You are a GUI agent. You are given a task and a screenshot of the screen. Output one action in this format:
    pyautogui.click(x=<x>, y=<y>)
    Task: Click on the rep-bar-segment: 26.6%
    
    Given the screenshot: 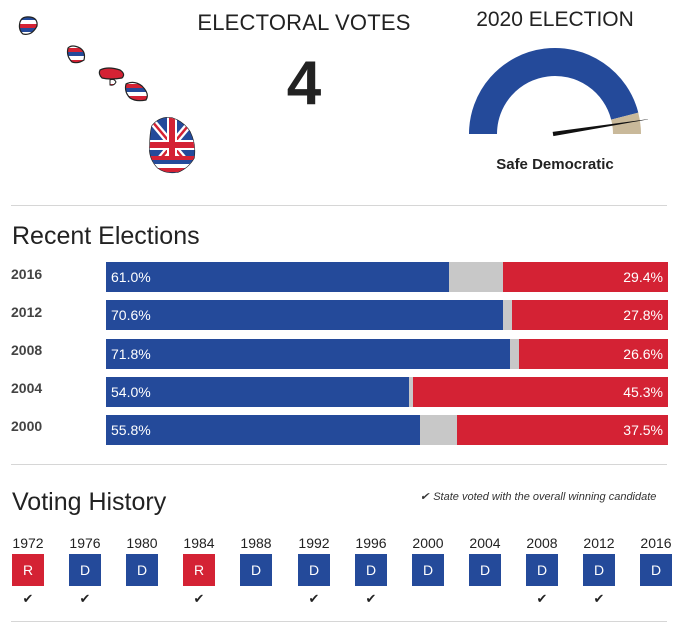 What is the action you would take?
    pyautogui.click(x=593, y=354)
    